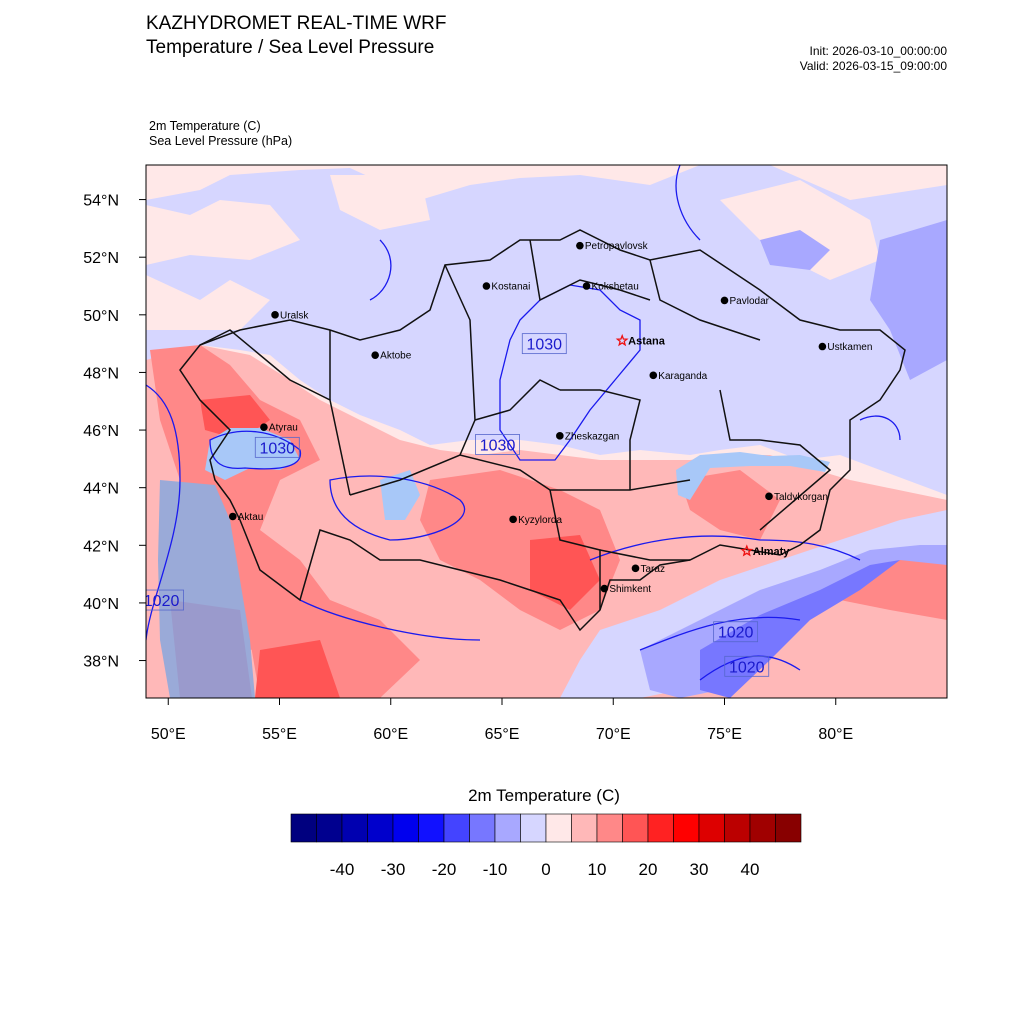 The image size is (1024, 1024). What do you see at coordinates (279, 734) in the screenshot?
I see `lon-tick-label: 55°E` at bounding box center [279, 734].